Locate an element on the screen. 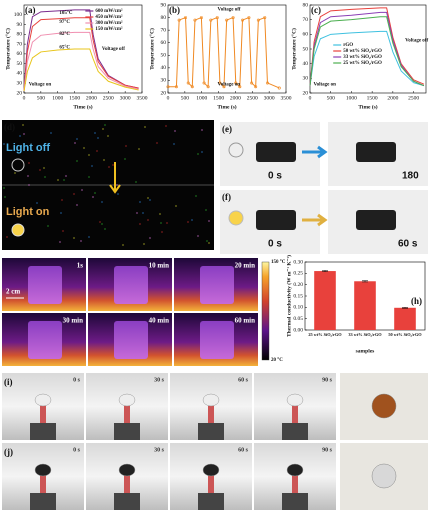  y-tick-label: 80 is located at coordinates (306, 5).